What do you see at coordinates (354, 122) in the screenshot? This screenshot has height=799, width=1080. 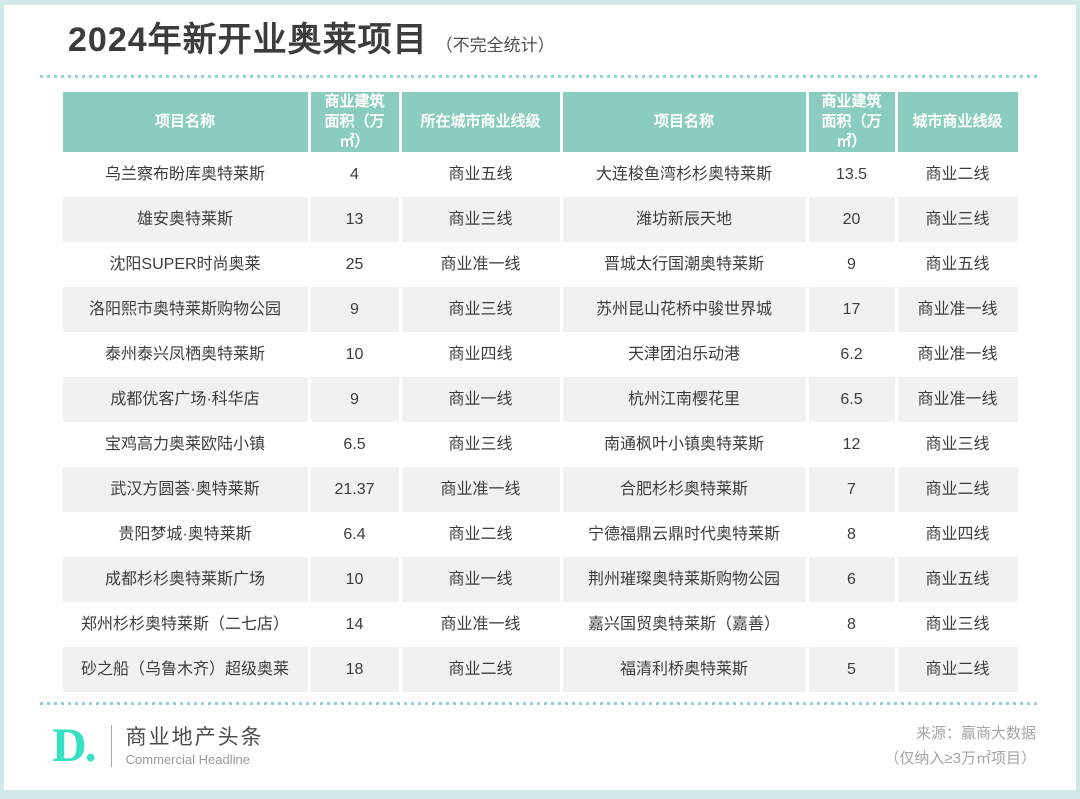 I see `col-header-area-left: 商业建筑面积（万㎡）` at bounding box center [354, 122].